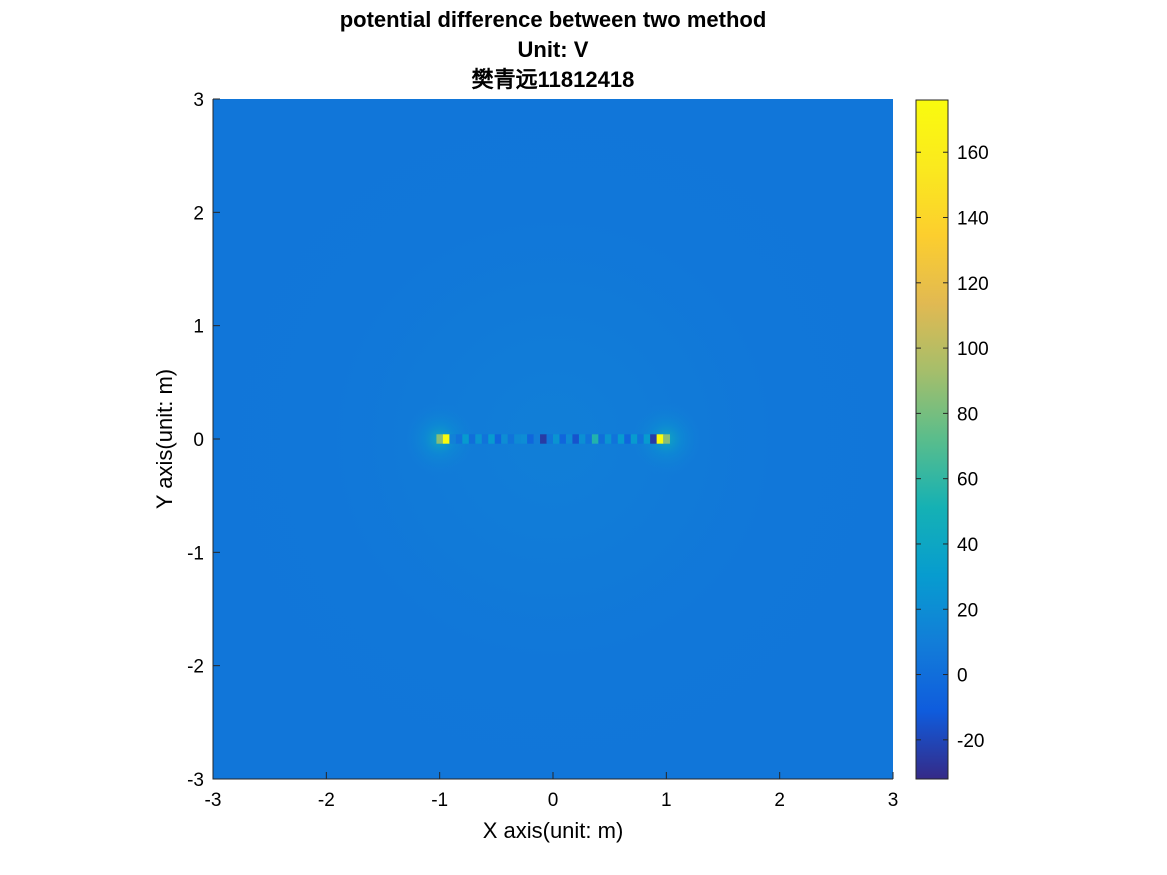 The width and height of the screenshot is (1167, 875). What do you see at coordinates (195, 780) in the screenshot?
I see `y-tick-label: -3` at bounding box center [195, 780].